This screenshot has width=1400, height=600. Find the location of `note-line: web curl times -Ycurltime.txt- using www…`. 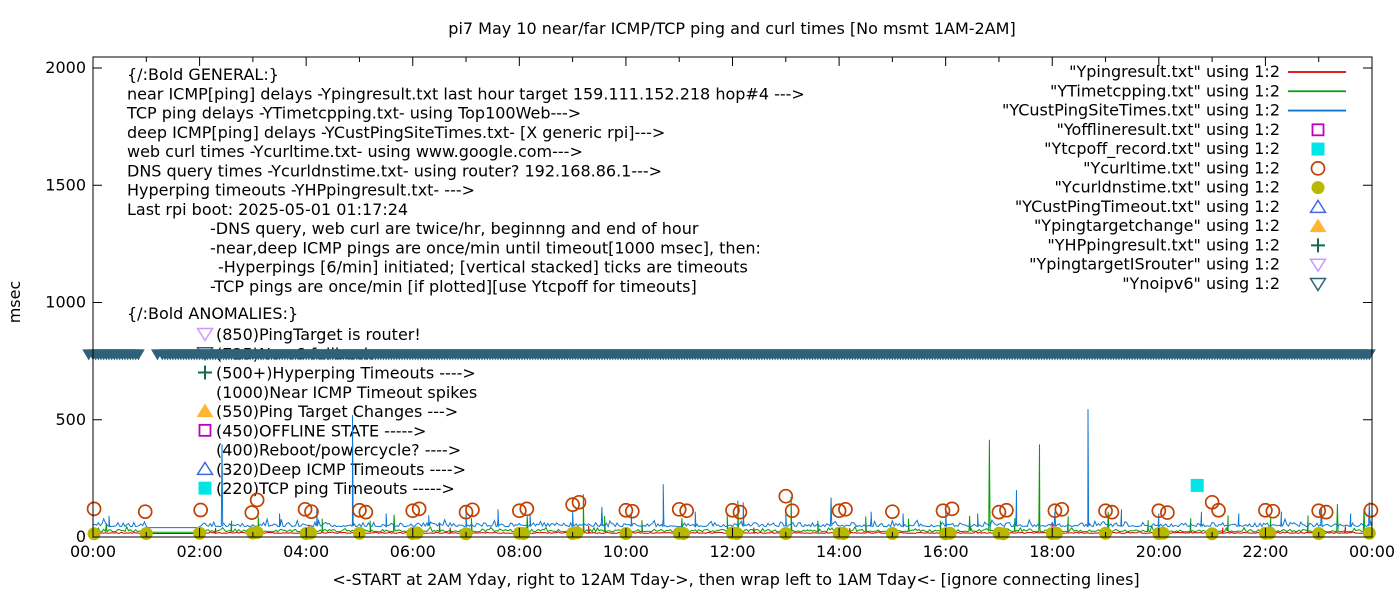

note-line: web curl times -Ycurltime.txt- using www… is located at coordinates (355, 151).